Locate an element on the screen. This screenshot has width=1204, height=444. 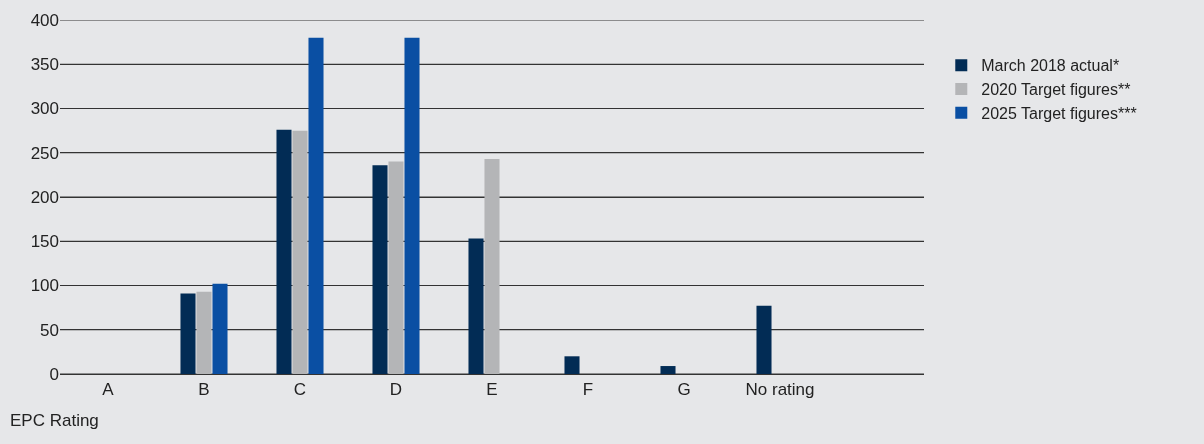
y-tick-label: 400 is located at coordinates (44, 20).